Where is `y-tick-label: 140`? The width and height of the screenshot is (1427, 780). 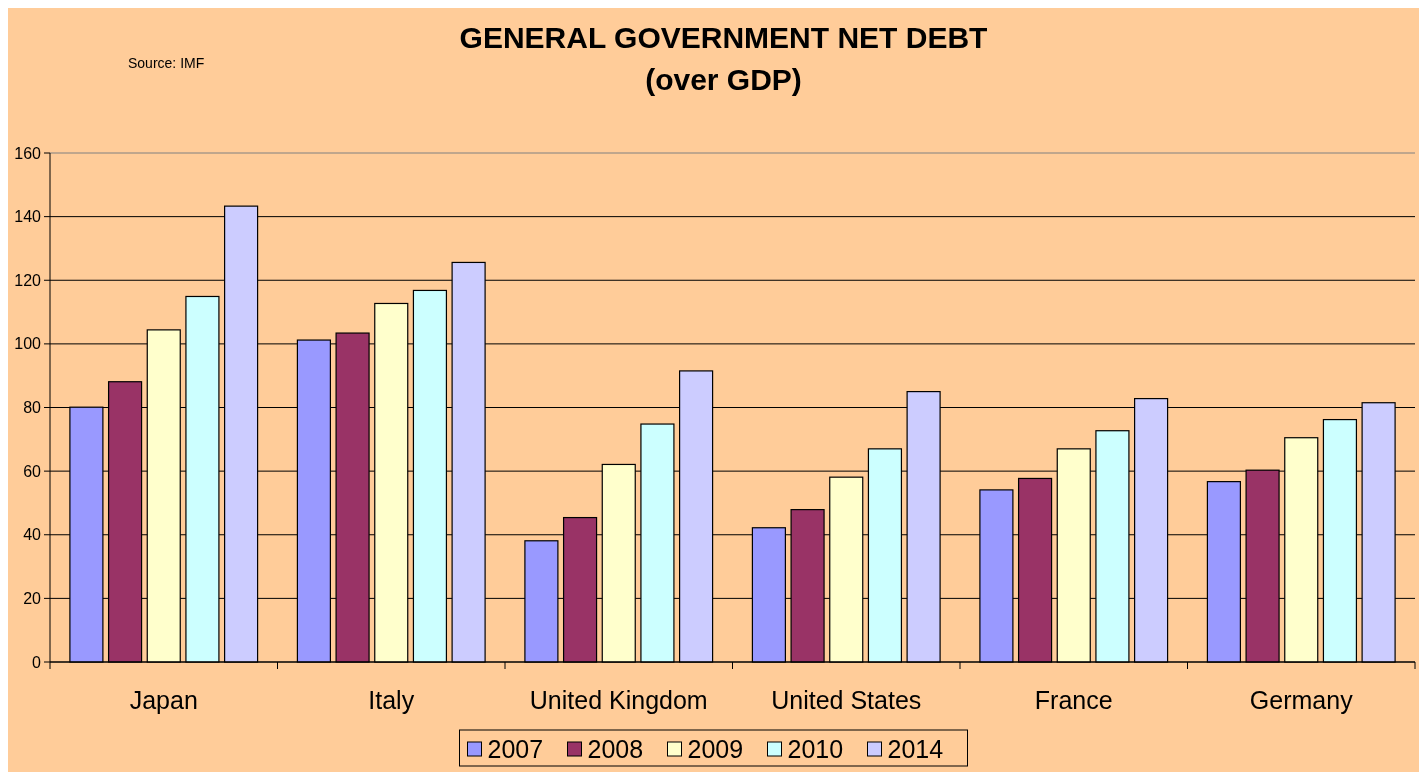 y-tick-label: 140 is located at coordinates (28, 217).